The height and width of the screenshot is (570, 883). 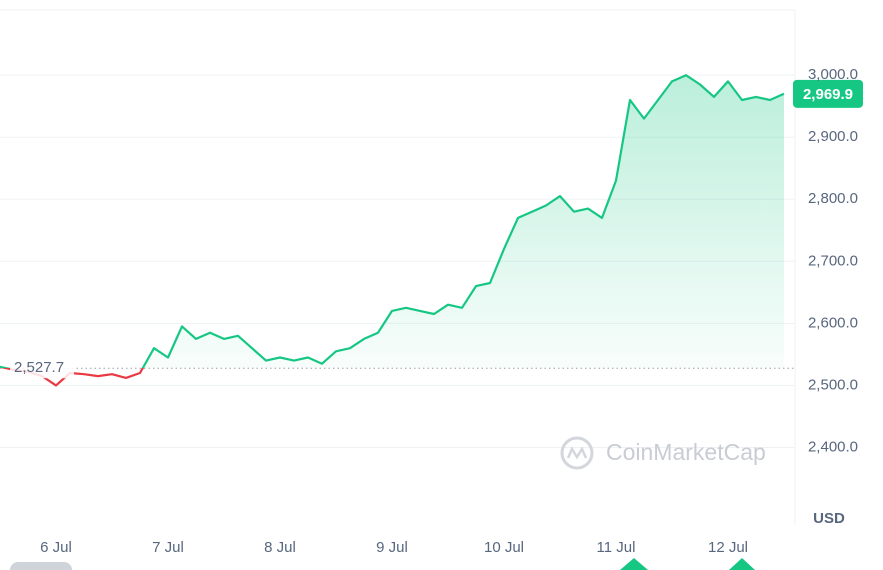 What do you see at coordinates (833, 446) in the screenshot?
I see `y-tick-label: 2,400.0` at bounding box center [833, 446].